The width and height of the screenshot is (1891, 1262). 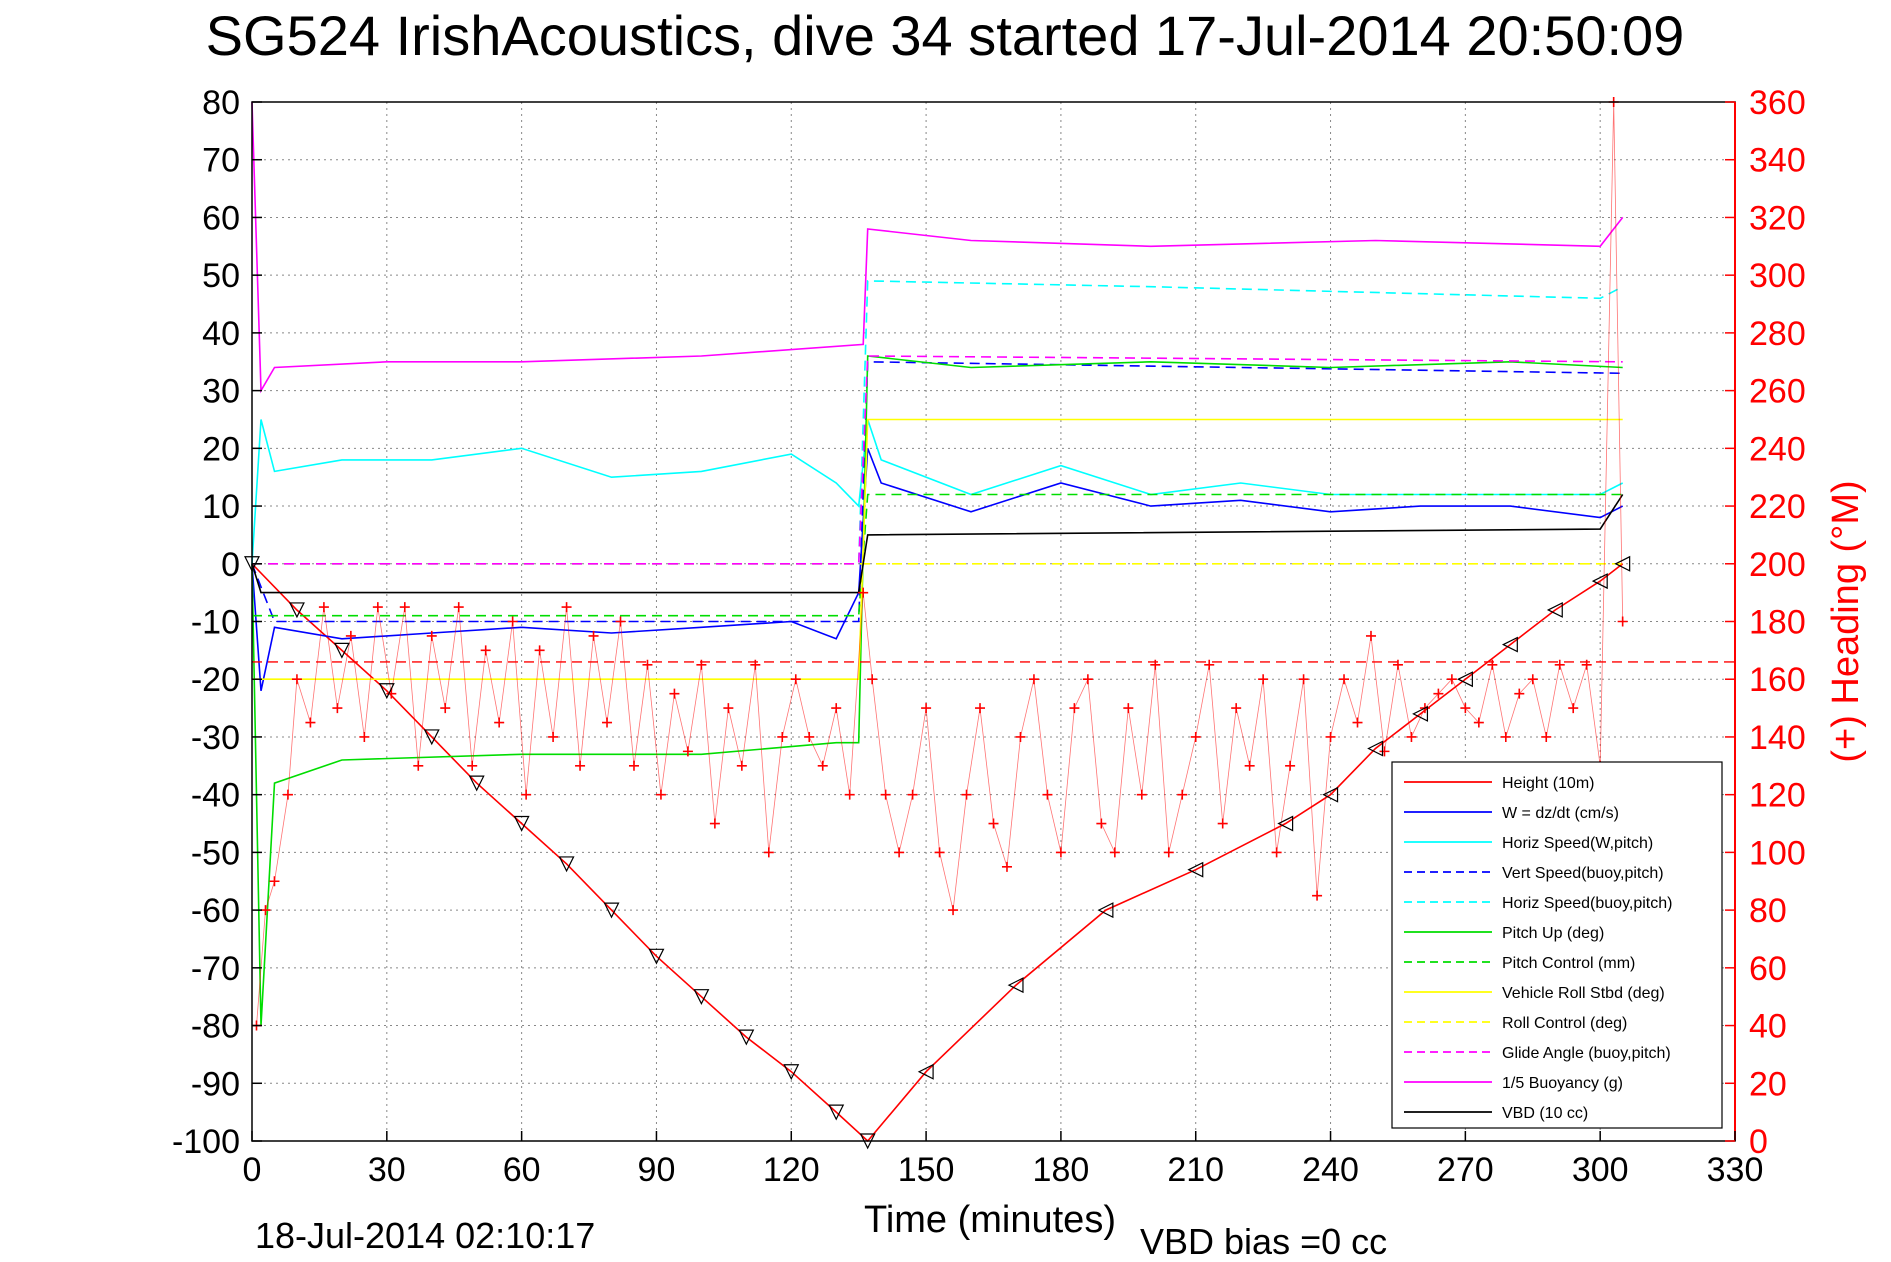 What do you see at coordinates (926, 1170) in the screenshot?
I see `x-tick-label: 150` at bounding box center [926, 1170].